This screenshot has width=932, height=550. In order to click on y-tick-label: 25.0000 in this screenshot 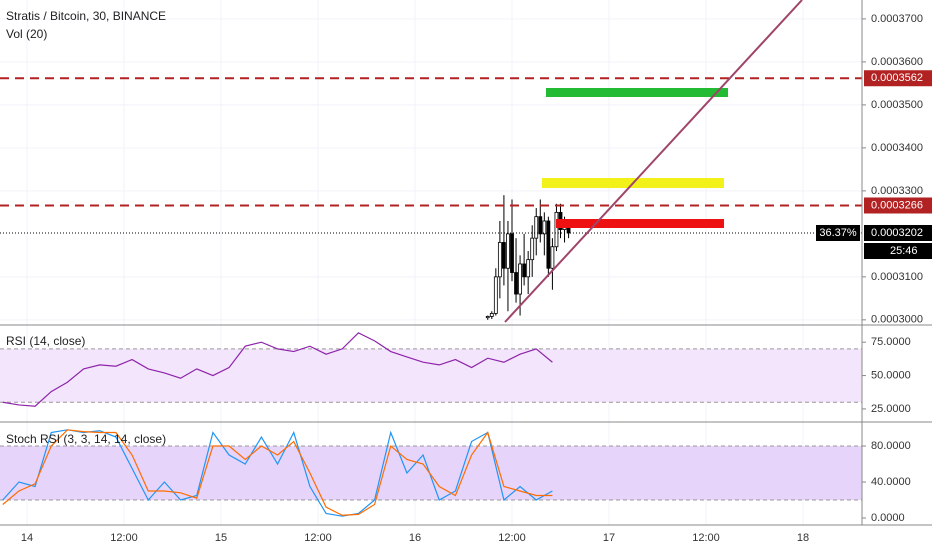, I will do `click(891, 409)`.